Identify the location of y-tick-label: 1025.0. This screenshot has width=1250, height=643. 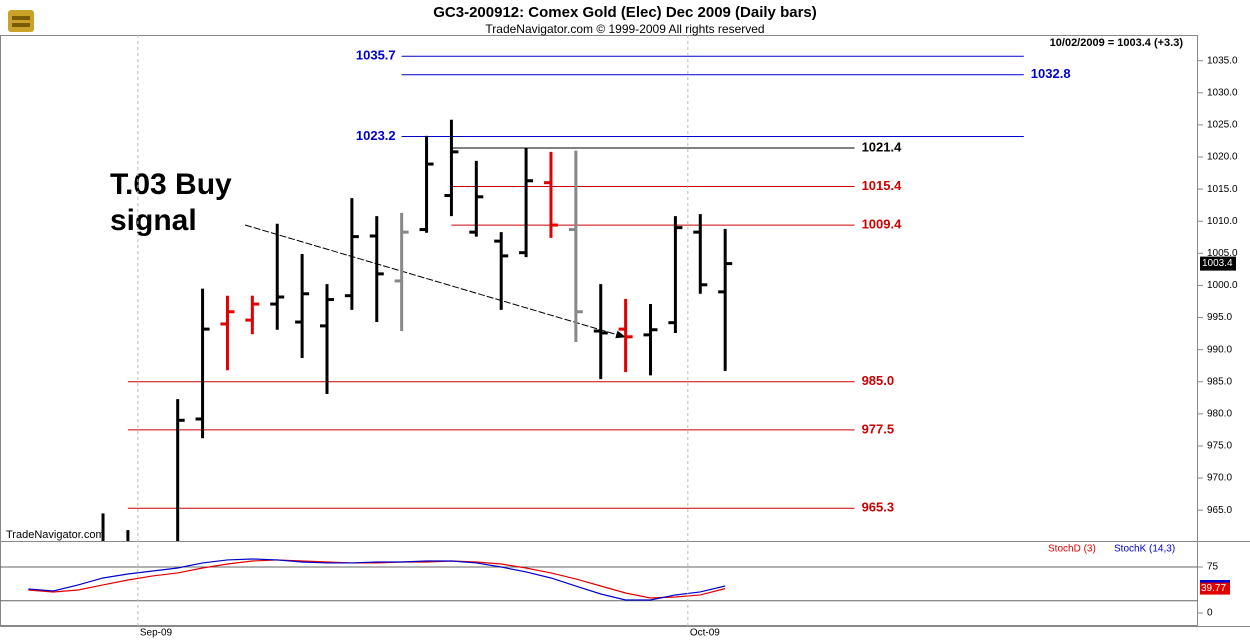
(1222, 125).